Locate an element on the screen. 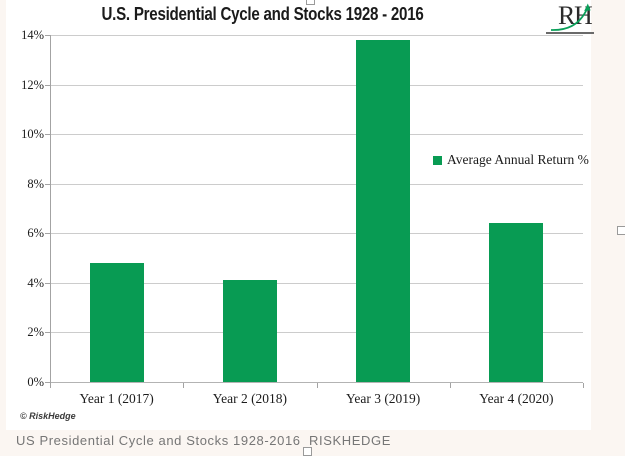  y-axis-label: 14% is located at coordinates (32, 35).